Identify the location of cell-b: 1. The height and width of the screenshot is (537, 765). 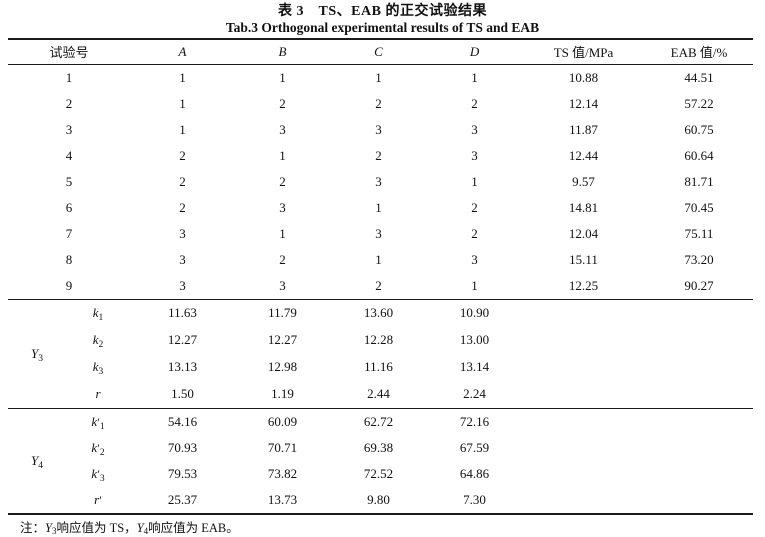
(282, 77).